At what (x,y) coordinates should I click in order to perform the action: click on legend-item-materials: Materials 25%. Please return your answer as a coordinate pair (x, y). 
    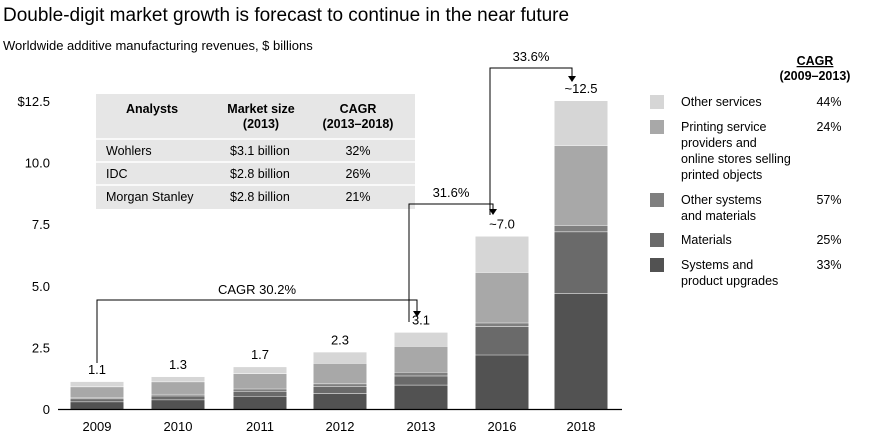
    Looking at the image, I should click on (746, 240).